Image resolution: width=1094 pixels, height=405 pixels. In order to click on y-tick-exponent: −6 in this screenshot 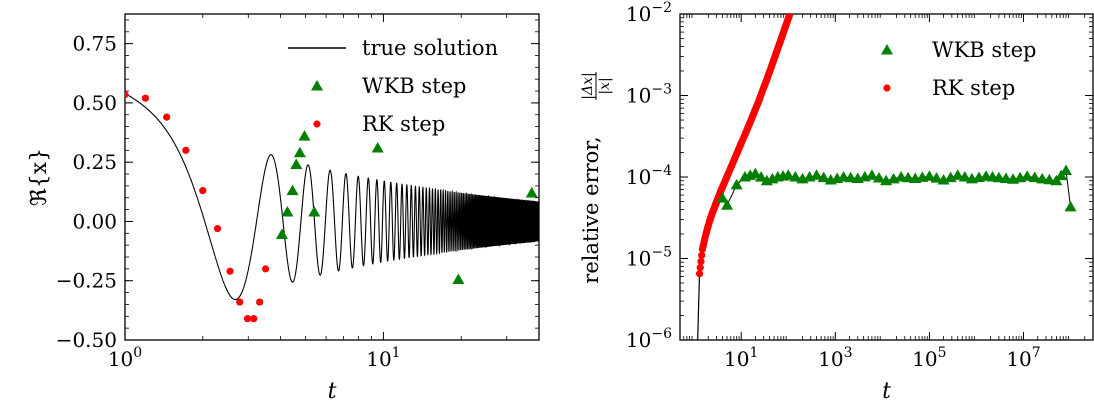, I will do `click(661, 334)`.